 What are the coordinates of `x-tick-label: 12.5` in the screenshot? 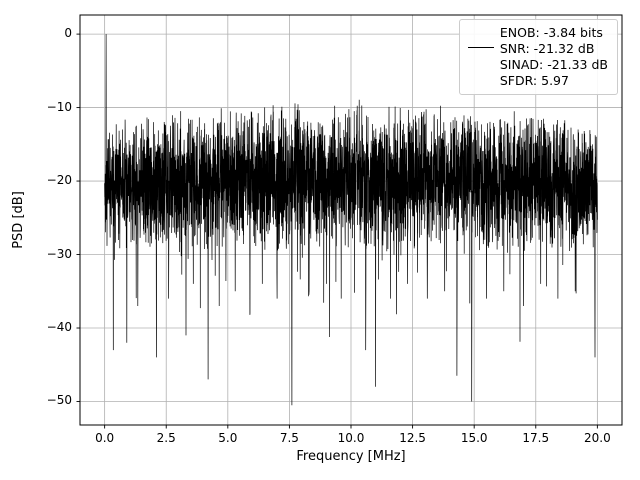 It's located at (412, 438).